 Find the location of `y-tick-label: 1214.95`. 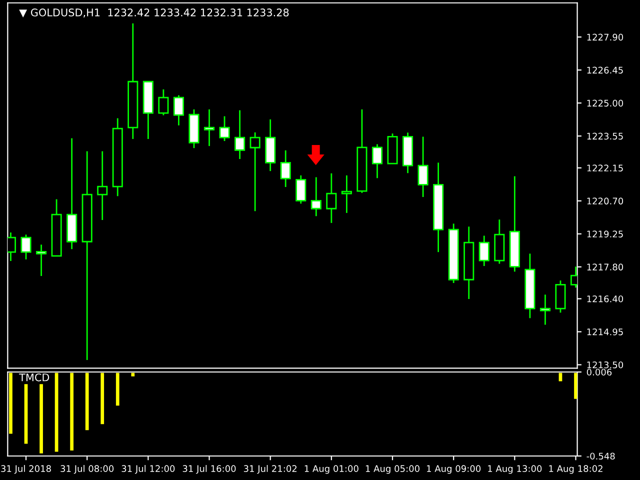

y-tick-label: 1214.95 is located at coordinates (605, 332).